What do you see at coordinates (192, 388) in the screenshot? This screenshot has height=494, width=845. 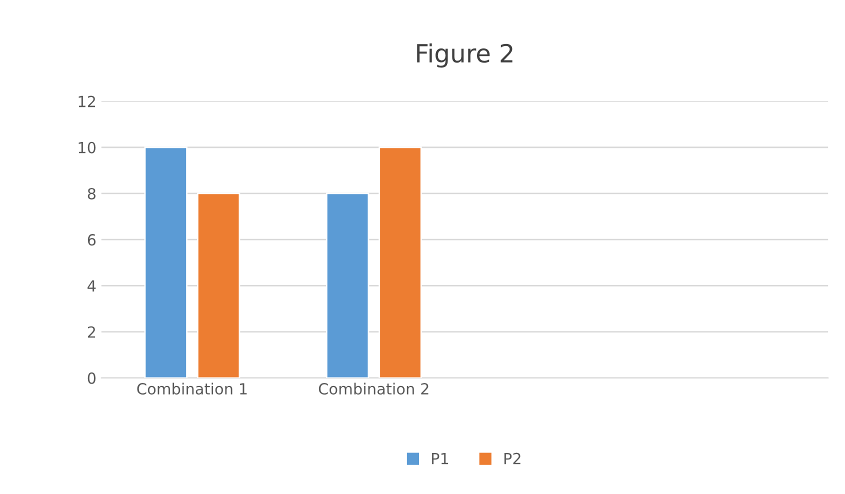 I see `x-tick-label: Combination 1` at bounding box center [192, 388].